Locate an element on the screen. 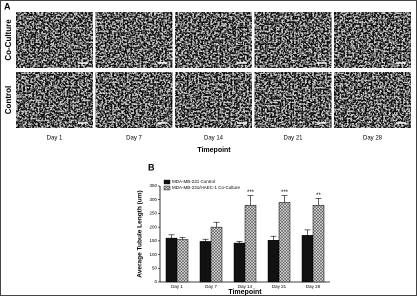 The height and width of the screenshot is (296, 417). column-label: Day 14 is located at coordinates (214, 139).